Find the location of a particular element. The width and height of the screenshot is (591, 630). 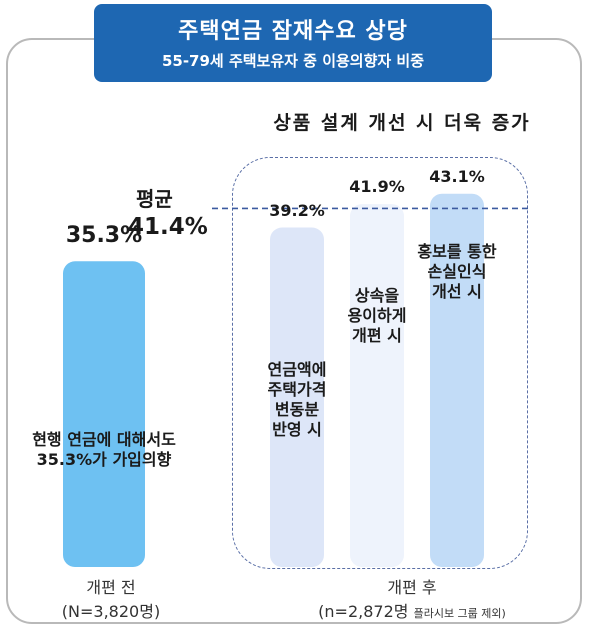

bar-promotion-awareness is located at coordinates (457, 380).